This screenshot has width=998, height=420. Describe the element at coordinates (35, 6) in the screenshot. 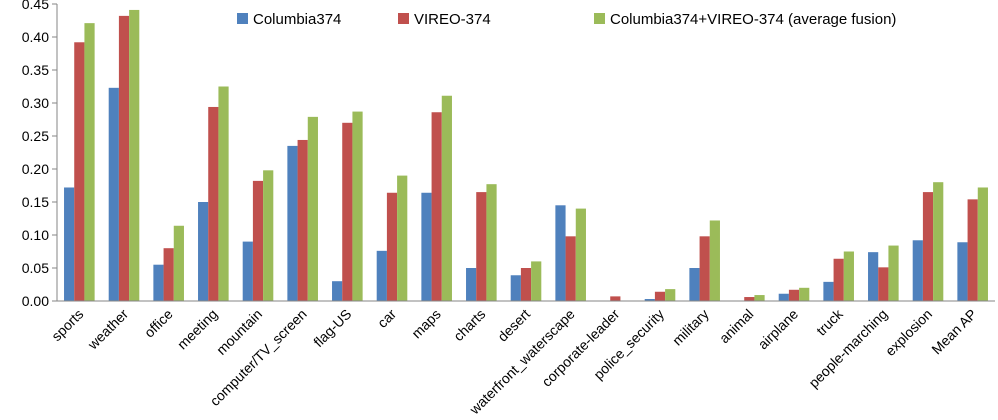

I see `y-tick-label: 0.45` at that location.